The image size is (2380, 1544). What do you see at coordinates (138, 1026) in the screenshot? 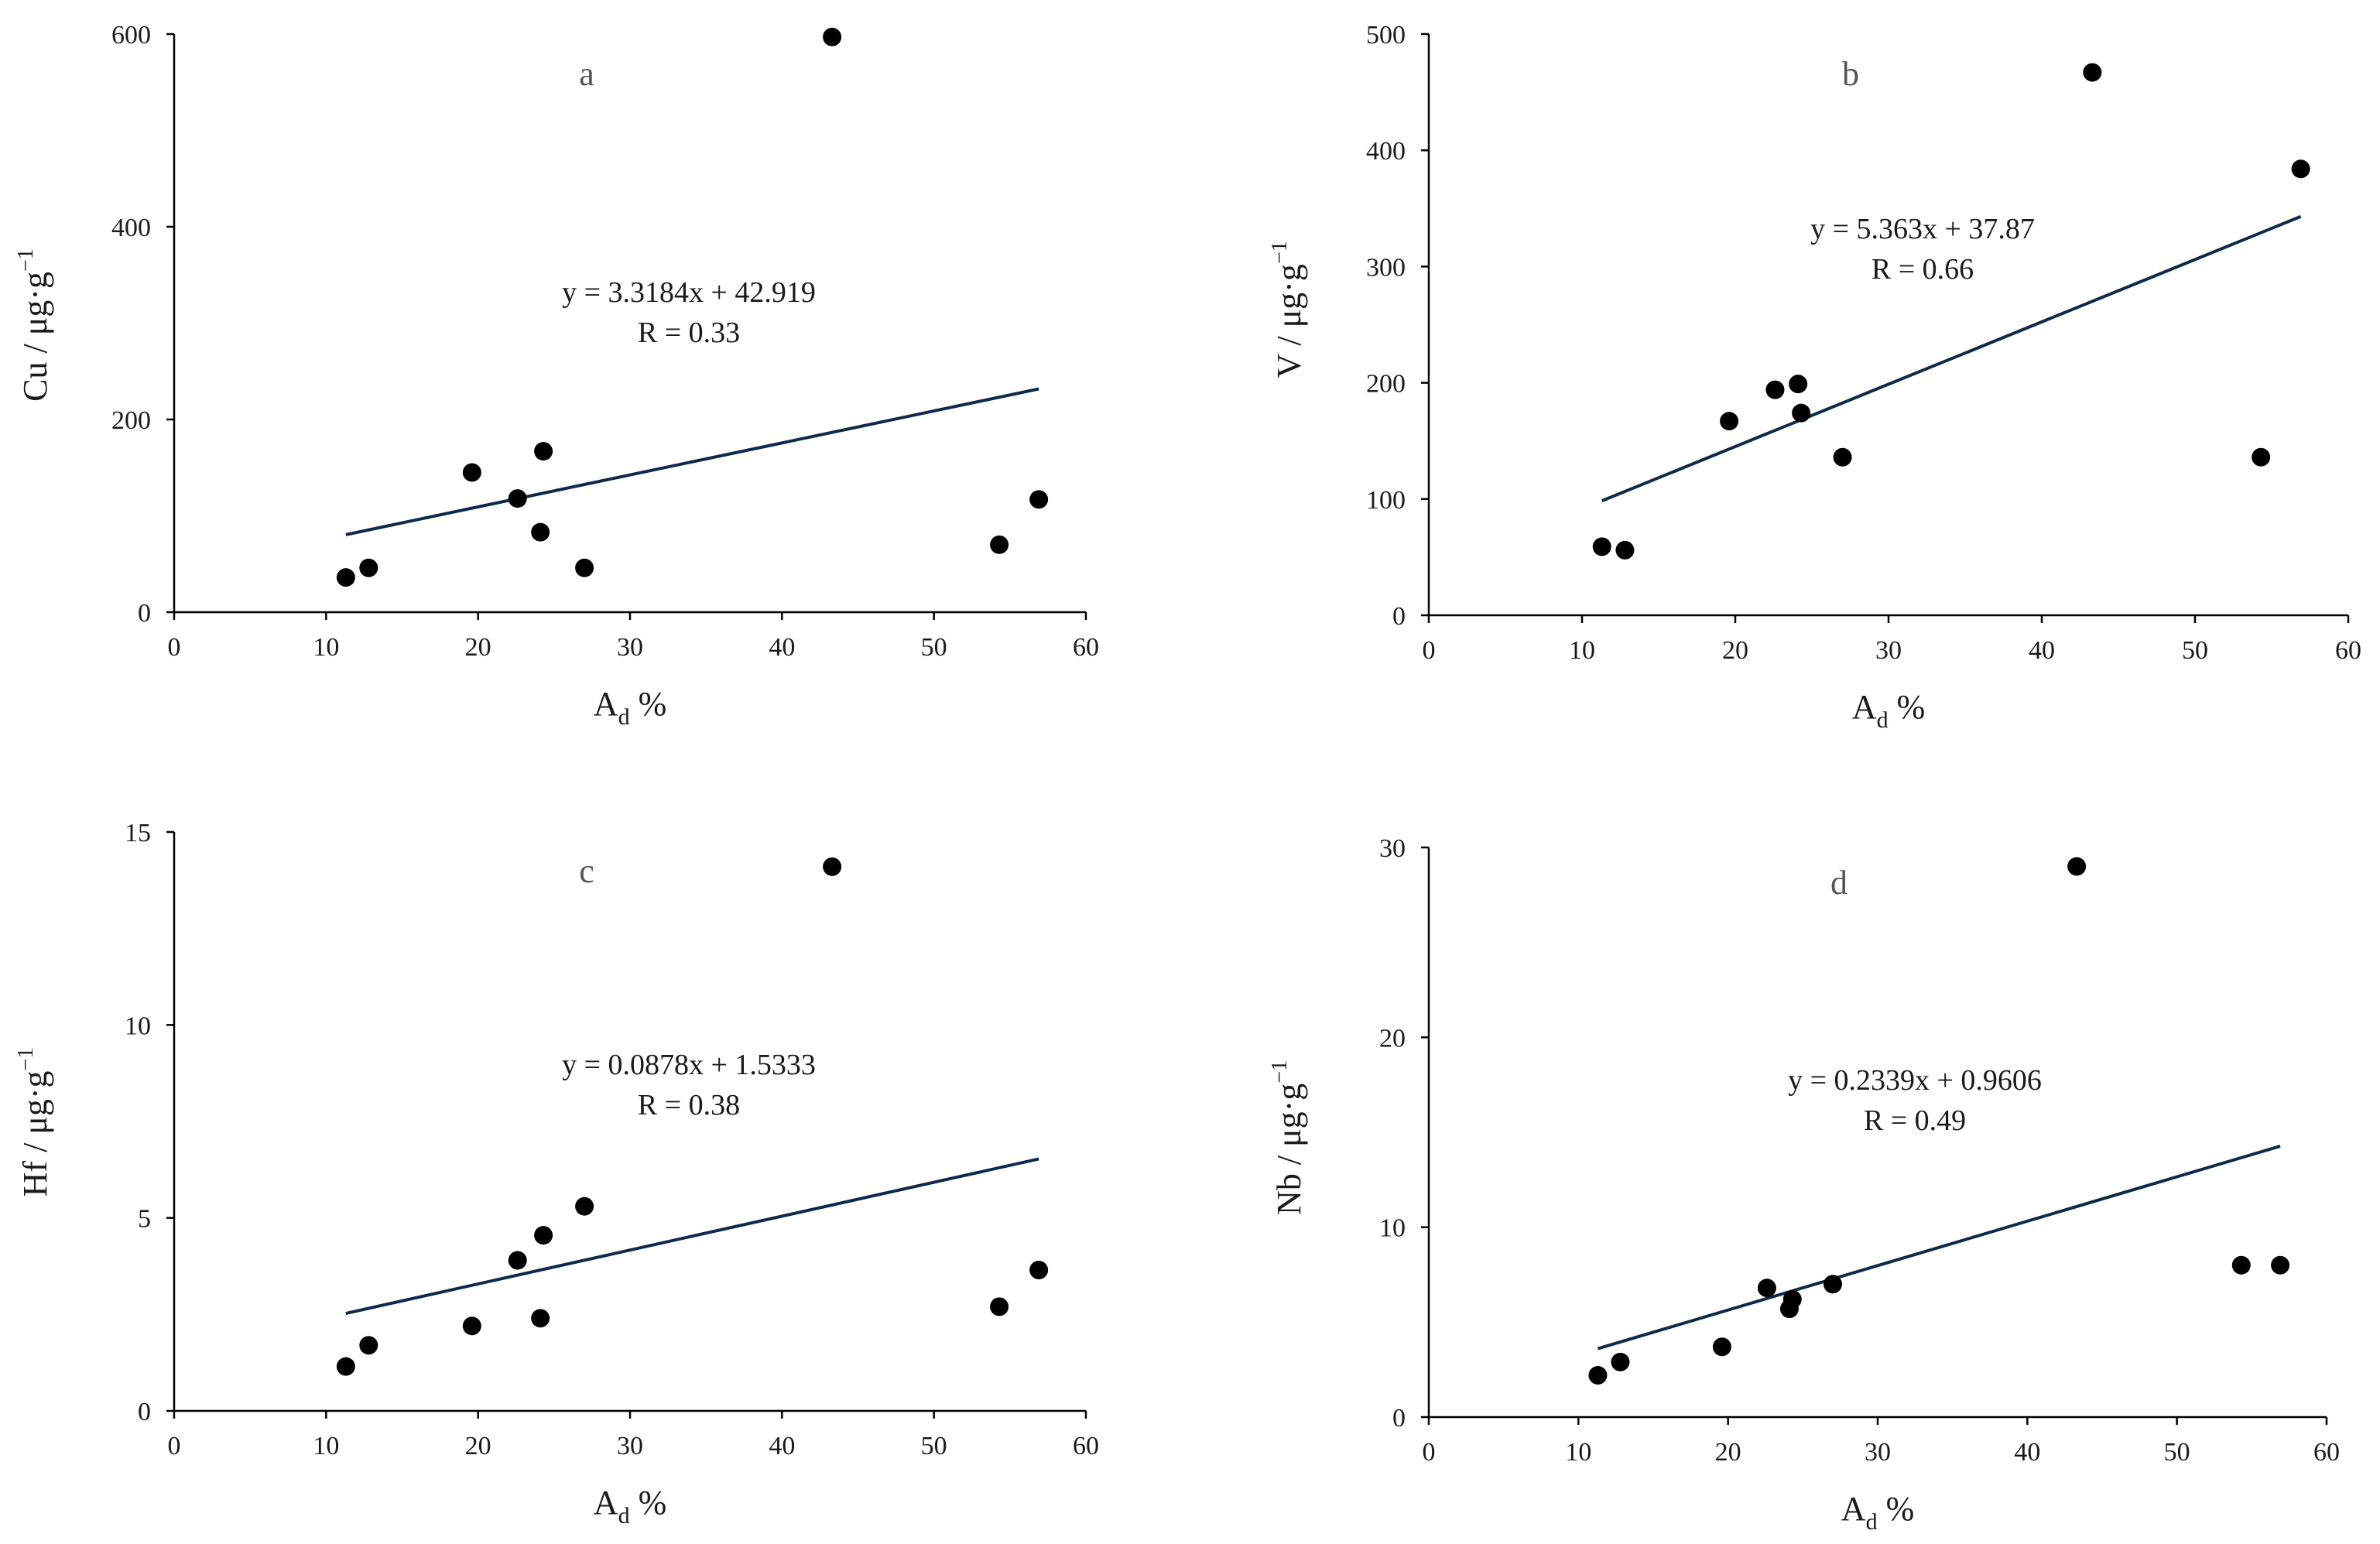
I see `y-tick-label: 10` at bounding box center [138, 1026].